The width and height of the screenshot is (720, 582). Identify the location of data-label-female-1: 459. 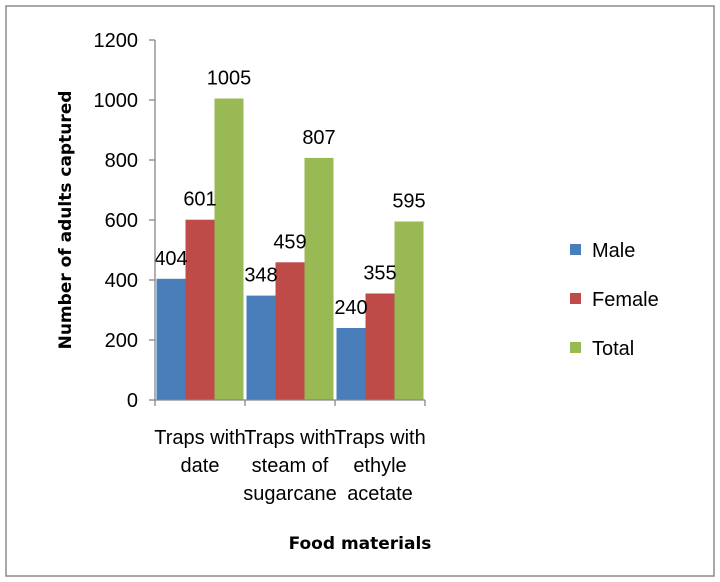
(289, 242).